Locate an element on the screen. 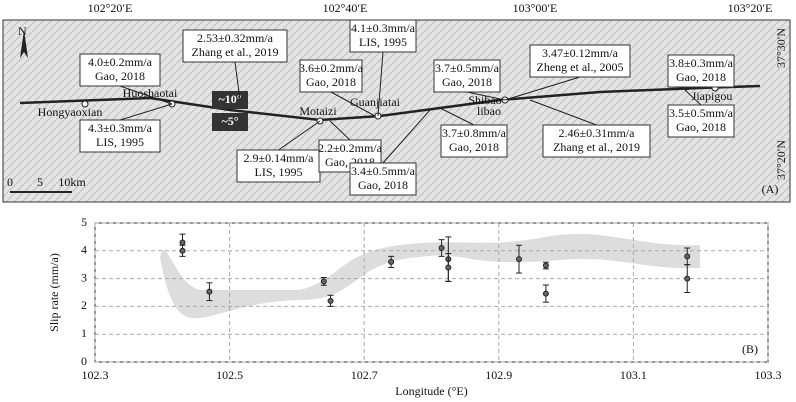 This screenshot has height=402, width=796. rate-value: 4.0±0.2mm/a is located at coordinates (120, 62).